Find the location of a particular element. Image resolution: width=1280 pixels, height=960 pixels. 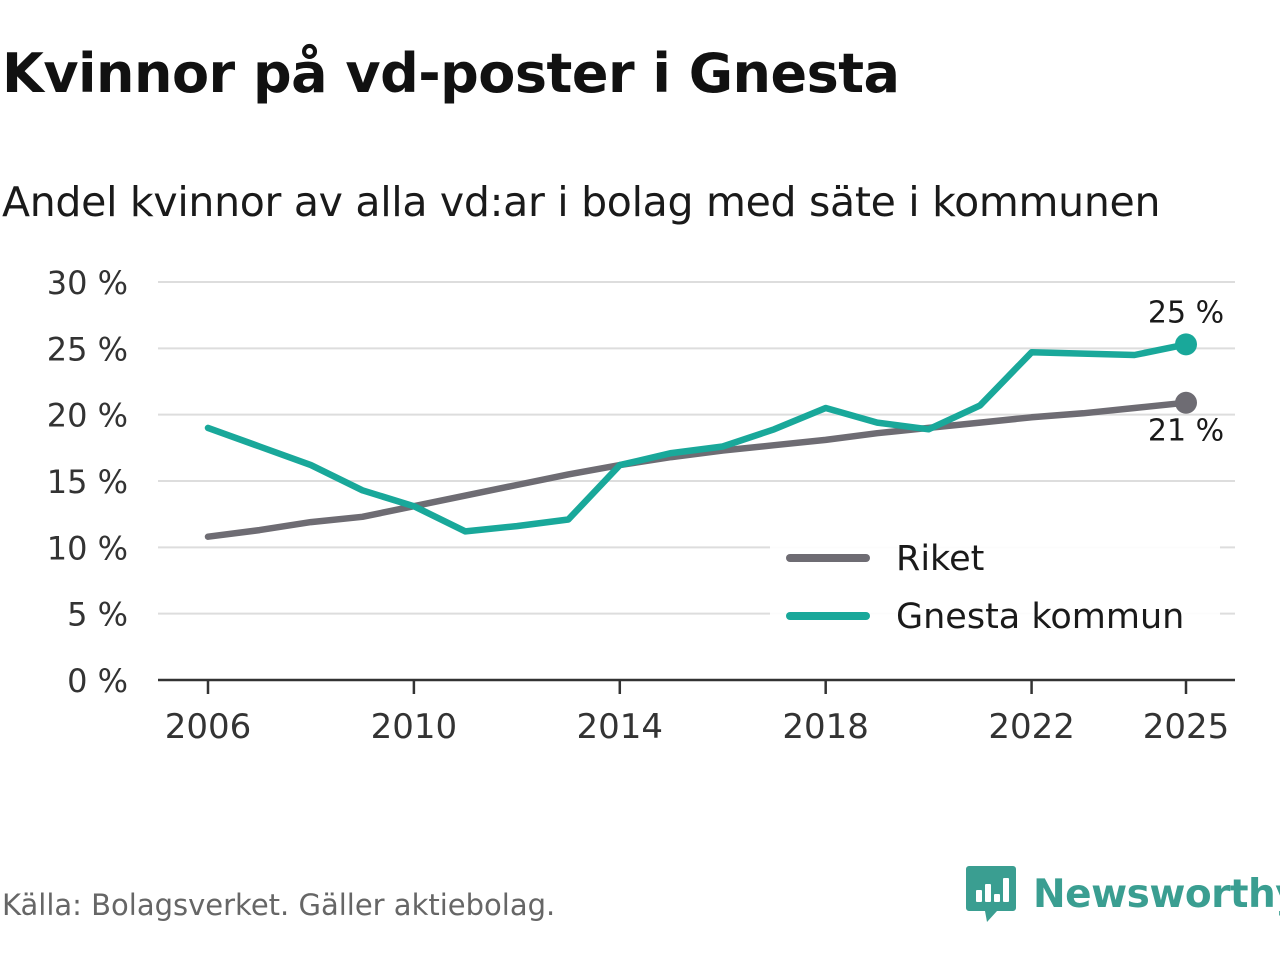

end-point-riket is located at coordinates (1186, 402).